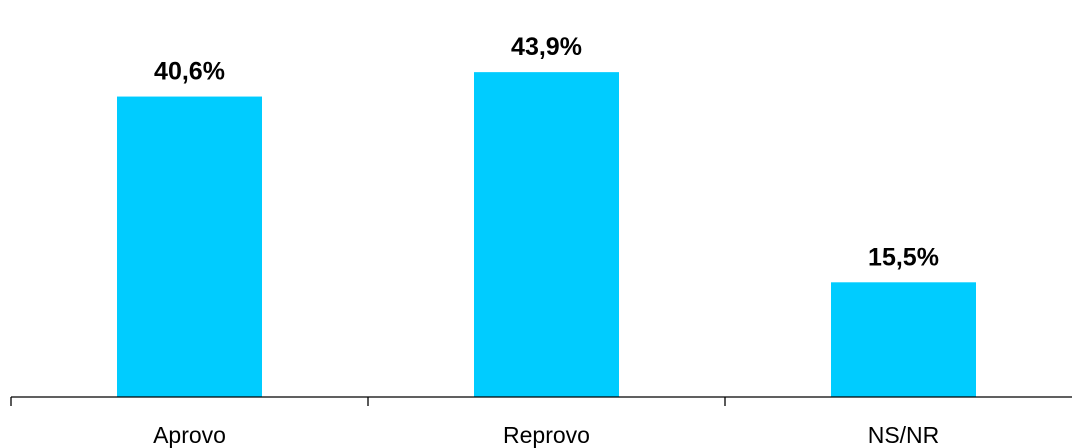  What do you see at coordinates (541, 401) in the screenshot?
I see `x-axis` at bounding box center [541, 401].